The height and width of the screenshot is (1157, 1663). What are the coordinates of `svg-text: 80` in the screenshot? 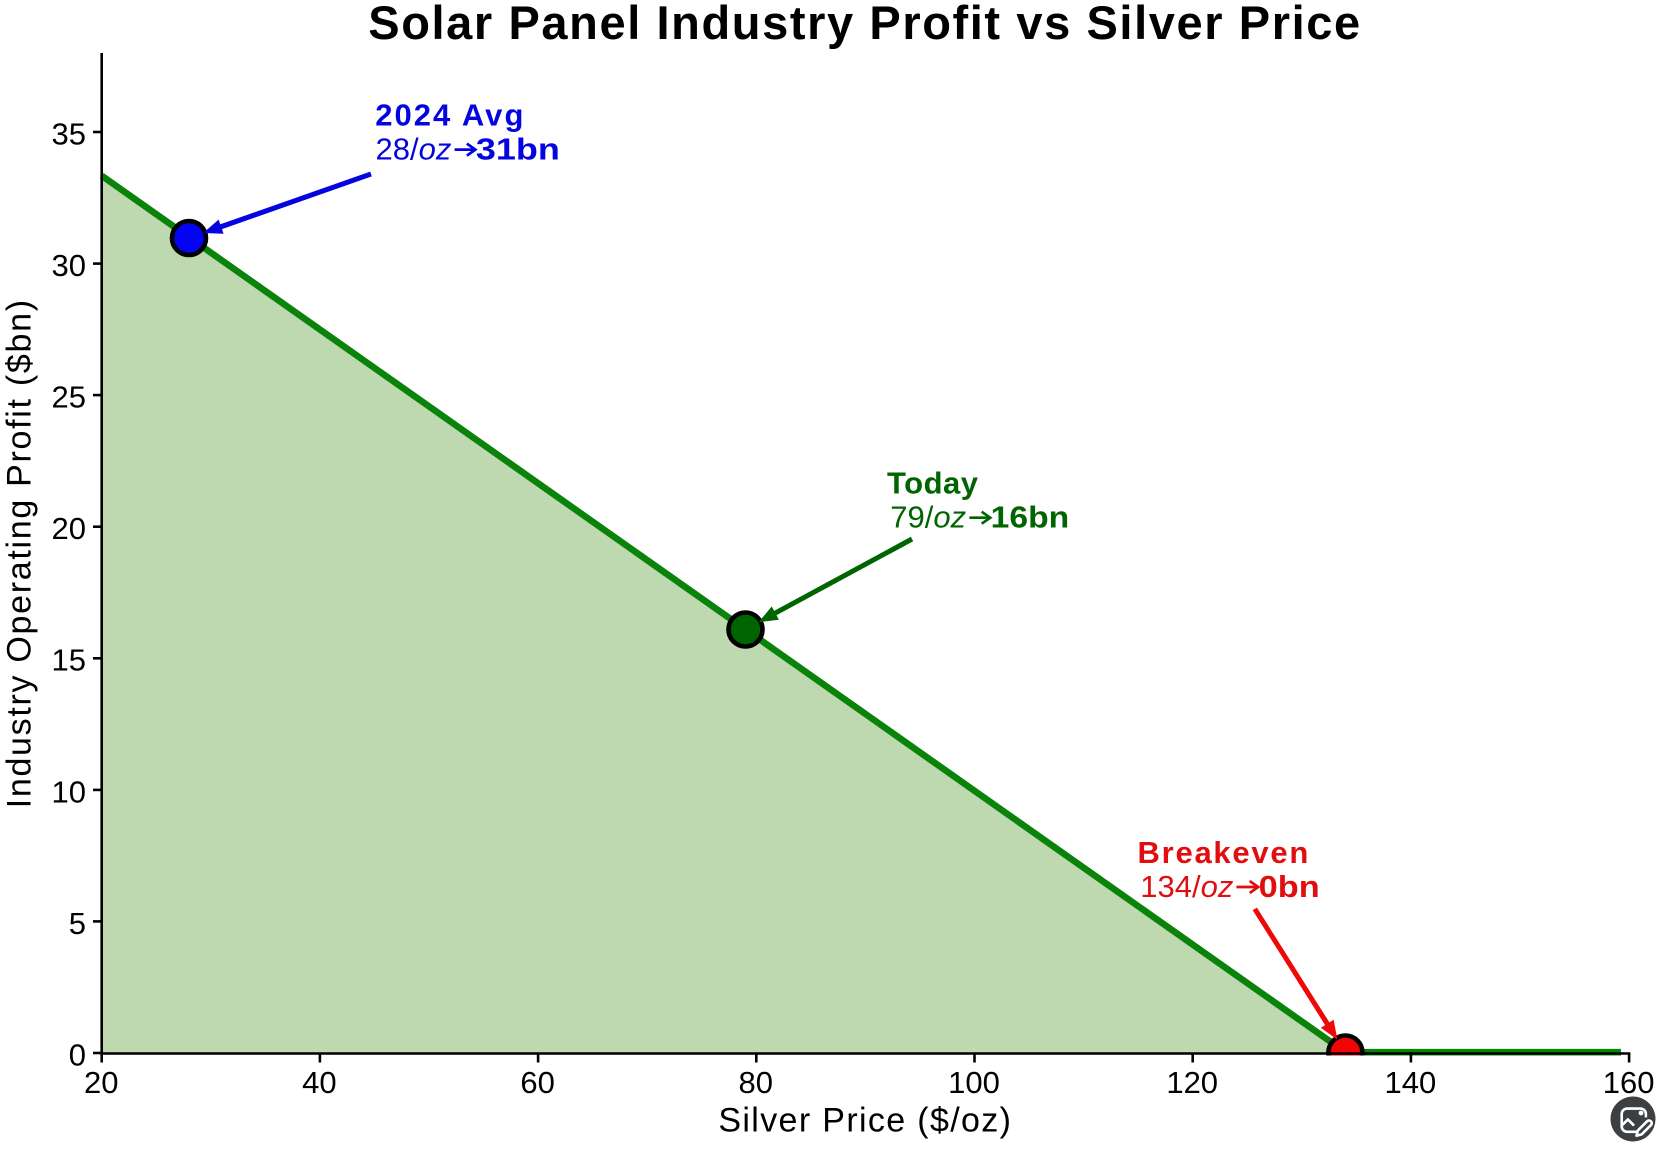 It's located at (756, 1082).